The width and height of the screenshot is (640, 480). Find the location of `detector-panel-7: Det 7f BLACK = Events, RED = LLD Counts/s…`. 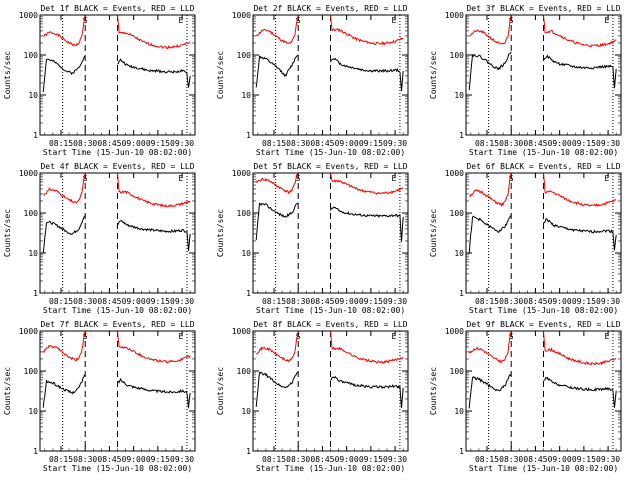

detector-panel-7: Det 7f BLACK = Events, RED = LLD Counts/s… is located at coordinates (99, 396).